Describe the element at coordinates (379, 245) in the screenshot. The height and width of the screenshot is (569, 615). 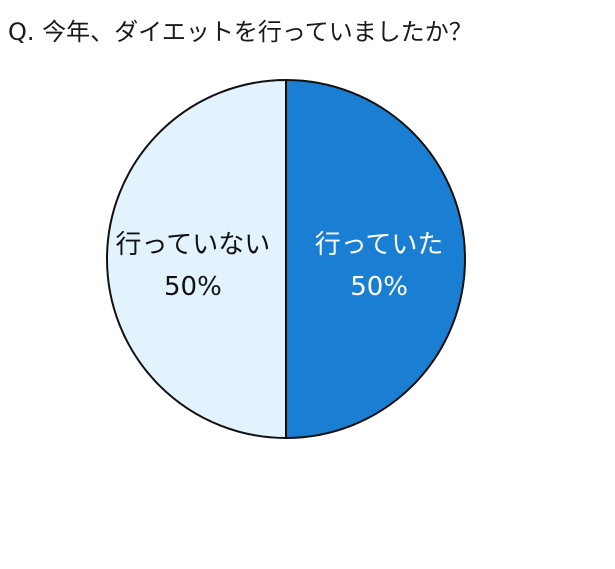
I see `pie-slice-label-1: 行っていた` at that location.